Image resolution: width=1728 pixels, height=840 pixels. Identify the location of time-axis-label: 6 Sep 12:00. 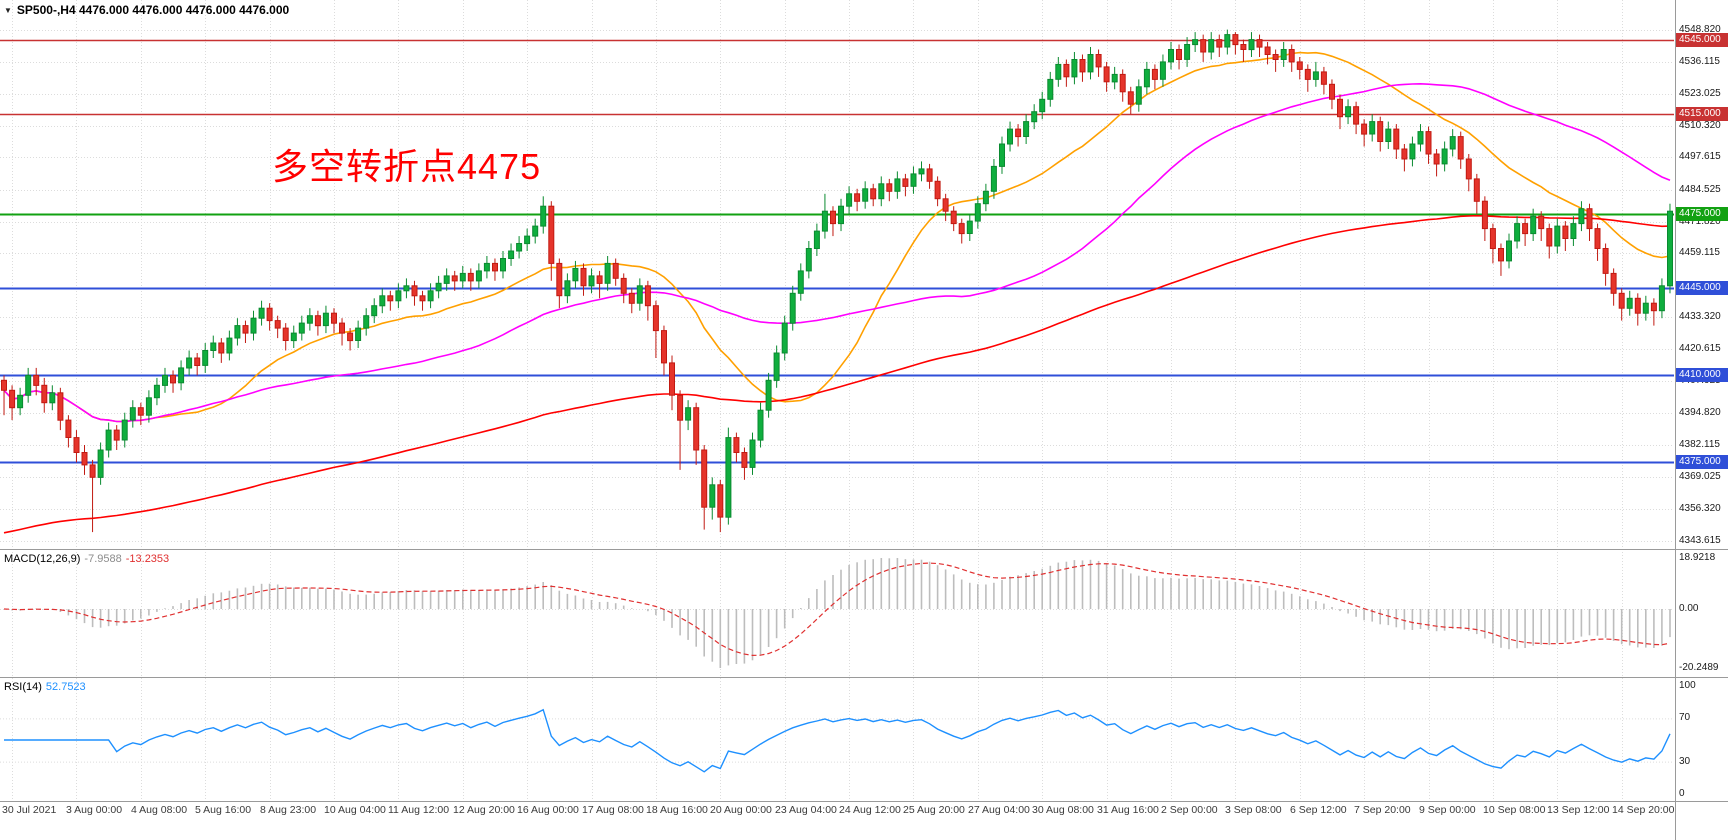
(1318, 810).